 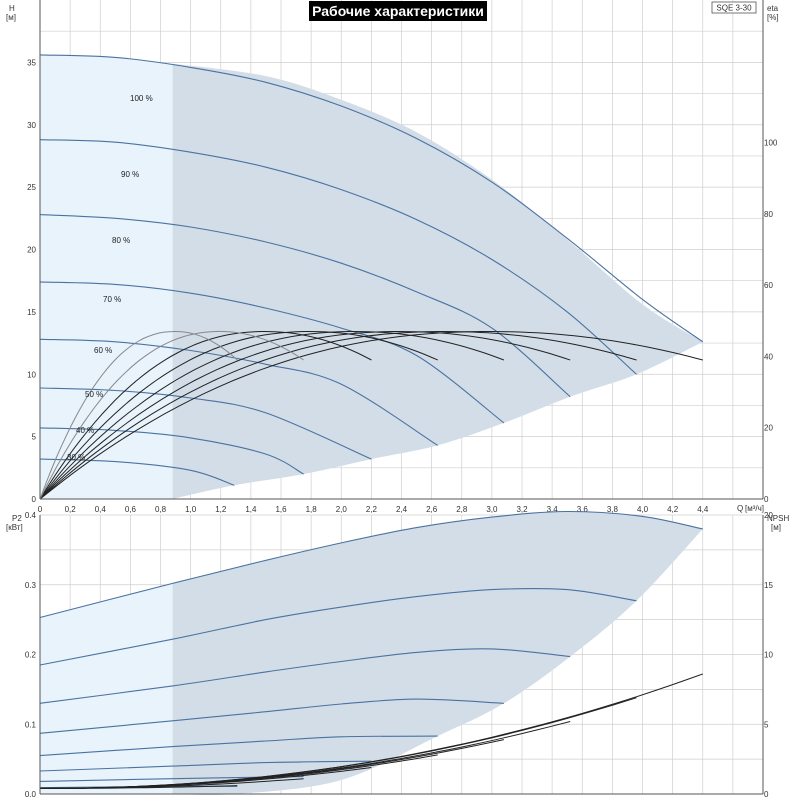 I want to click on speed-label: 50 %, so click(x=94, y=394).